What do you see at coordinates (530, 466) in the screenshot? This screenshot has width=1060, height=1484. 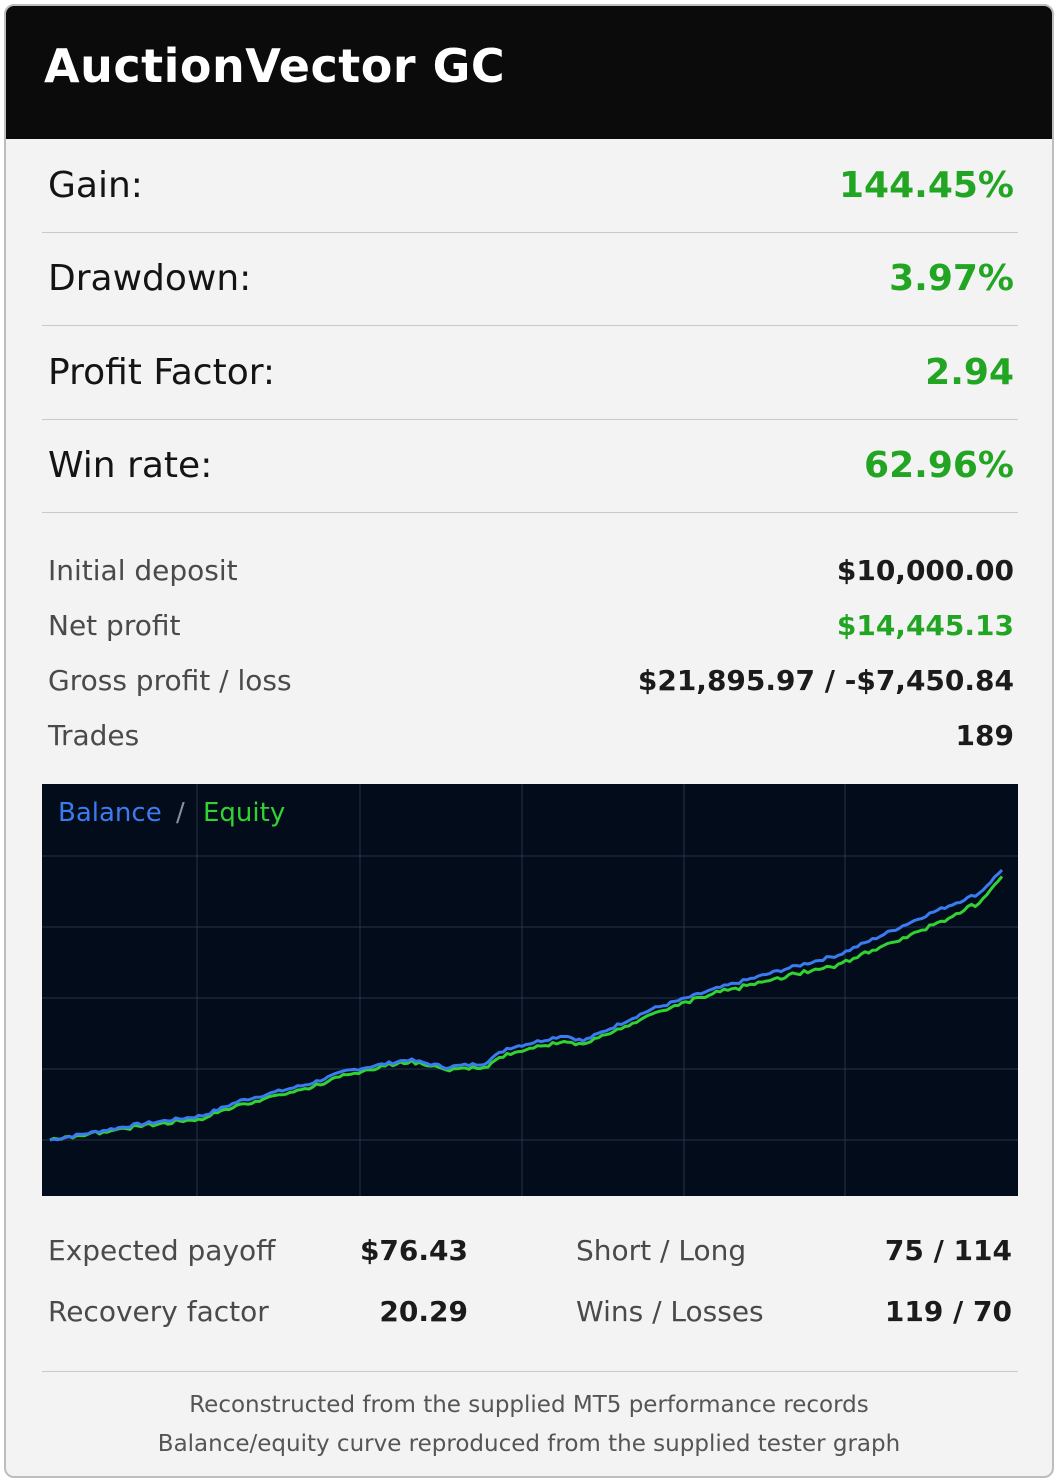 I see `metric-row-win-rate: Win rate: 62.96%` at bounding box center [530, 466].